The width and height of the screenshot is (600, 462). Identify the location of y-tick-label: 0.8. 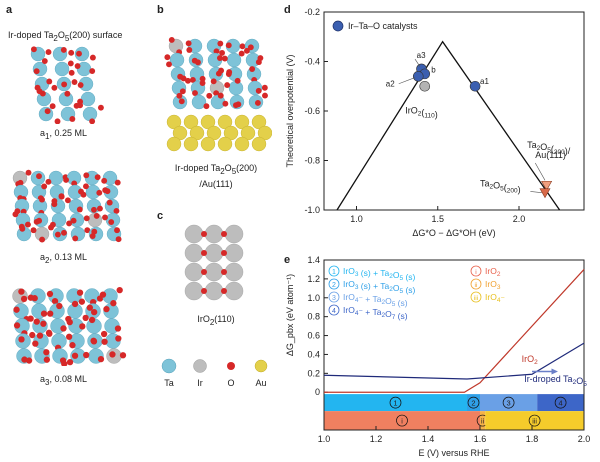
(313, 317).